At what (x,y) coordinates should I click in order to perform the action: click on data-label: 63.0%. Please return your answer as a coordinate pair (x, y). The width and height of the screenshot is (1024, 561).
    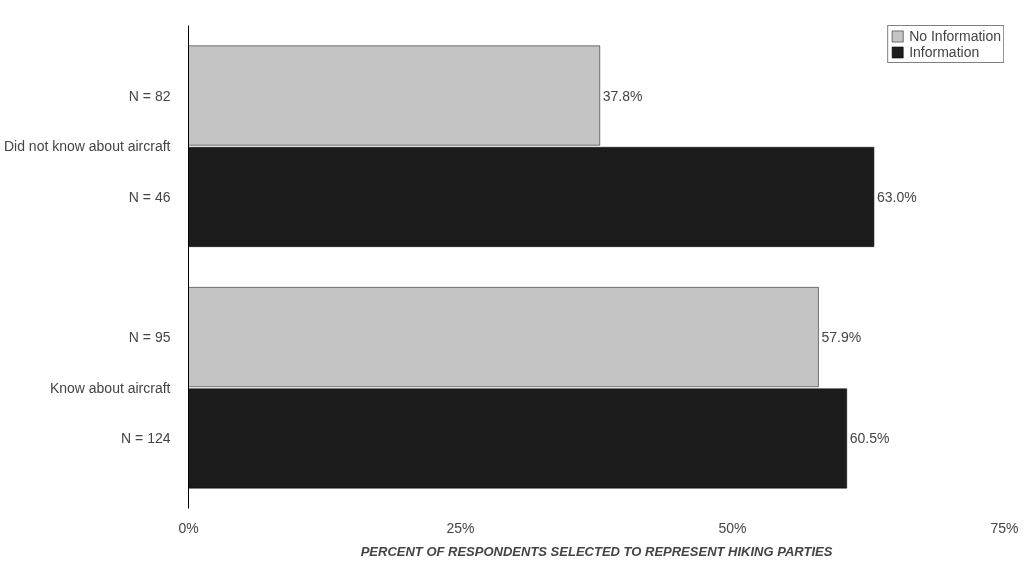
    Looking at the image, I should click on (896, 196).